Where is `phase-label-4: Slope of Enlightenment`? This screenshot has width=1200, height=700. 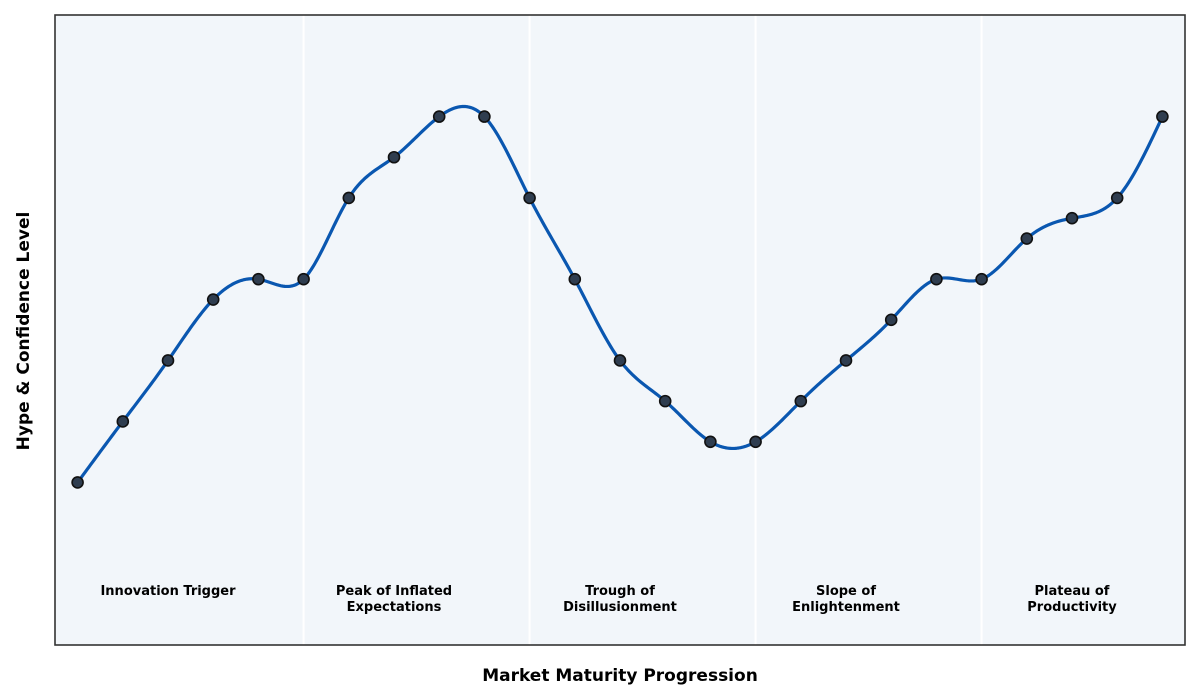
phase-label-4: Slope of Enlightenment is located at coordinates (846, 599).